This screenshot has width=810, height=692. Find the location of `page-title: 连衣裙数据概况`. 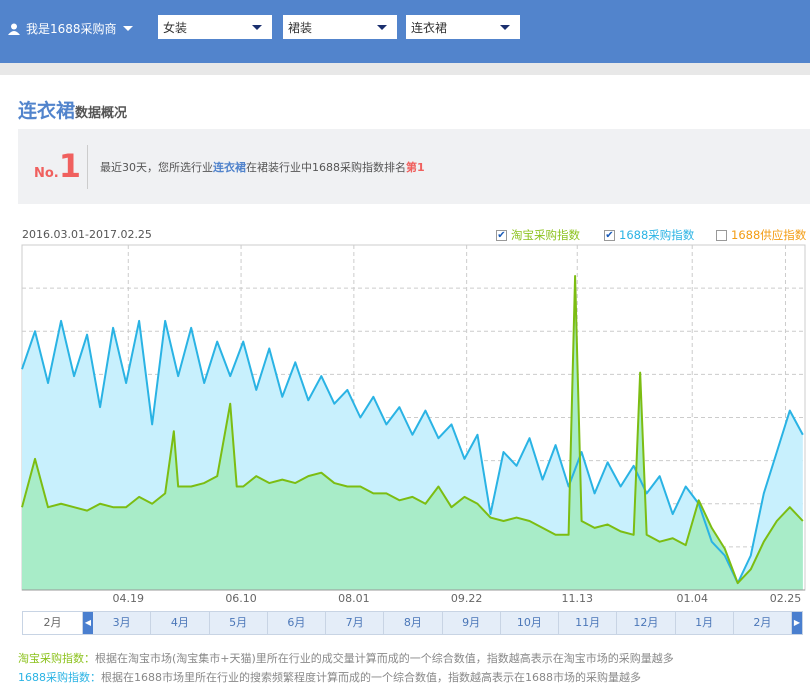

page-title: 连衣裙数据概况 is located at coordinates (72, 109).